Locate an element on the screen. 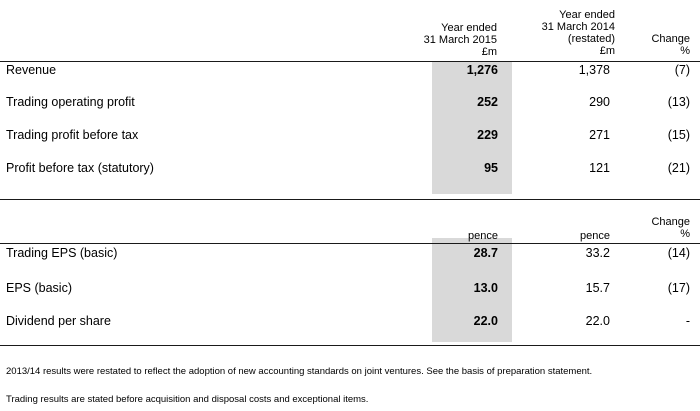 This screenshot has width=700, height=411. highlight-column-2015 is located at coordinates (472, 128).